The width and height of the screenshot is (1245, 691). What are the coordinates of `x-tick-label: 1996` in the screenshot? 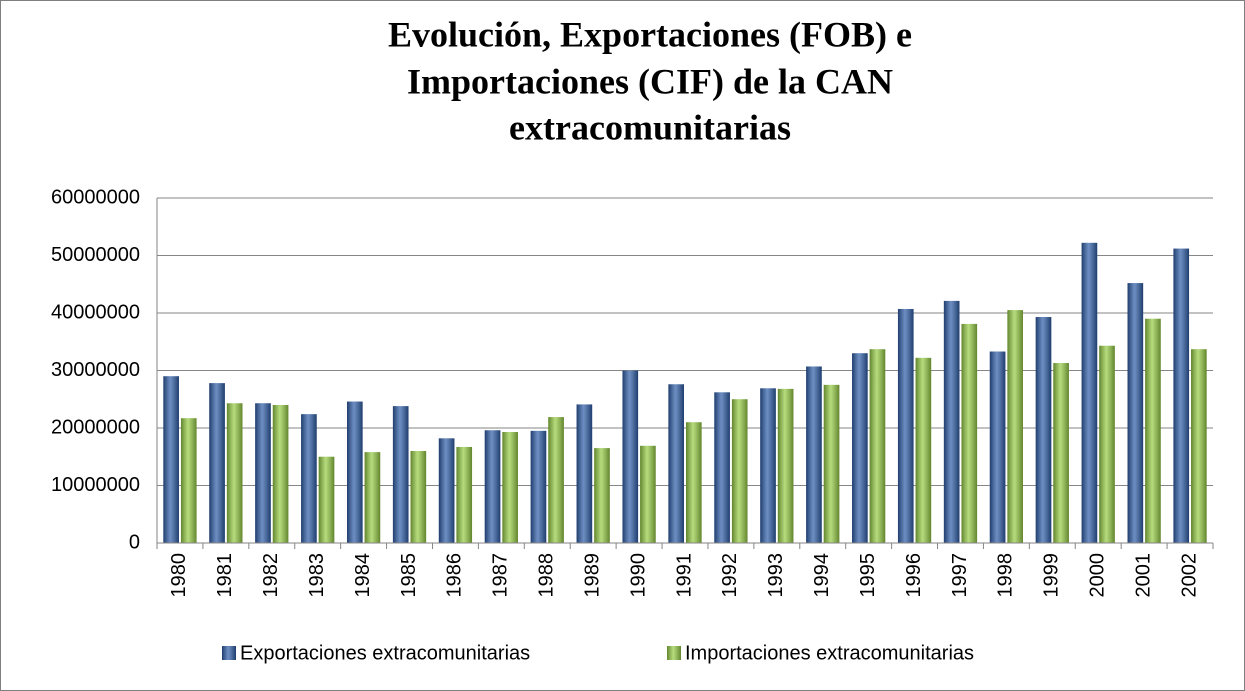 It's located at (914, 575).